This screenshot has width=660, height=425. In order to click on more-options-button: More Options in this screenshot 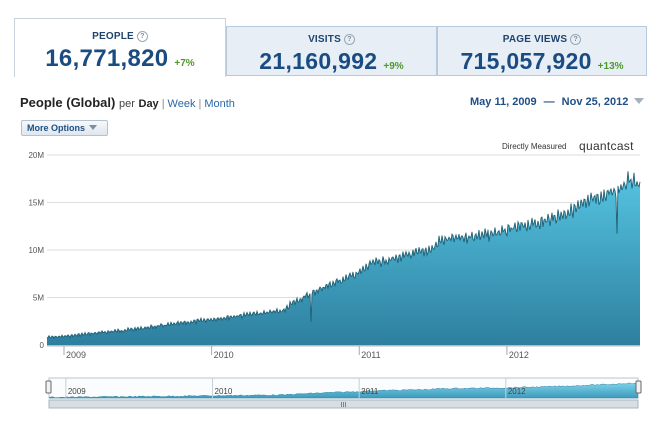, I will do `click(64, 128)`.